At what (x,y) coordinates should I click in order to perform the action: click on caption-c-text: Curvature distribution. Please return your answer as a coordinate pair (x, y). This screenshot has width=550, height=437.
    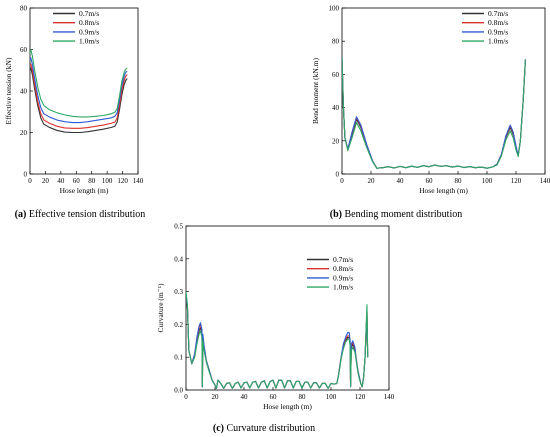
    Looking at the image, I should click on (269, 428).